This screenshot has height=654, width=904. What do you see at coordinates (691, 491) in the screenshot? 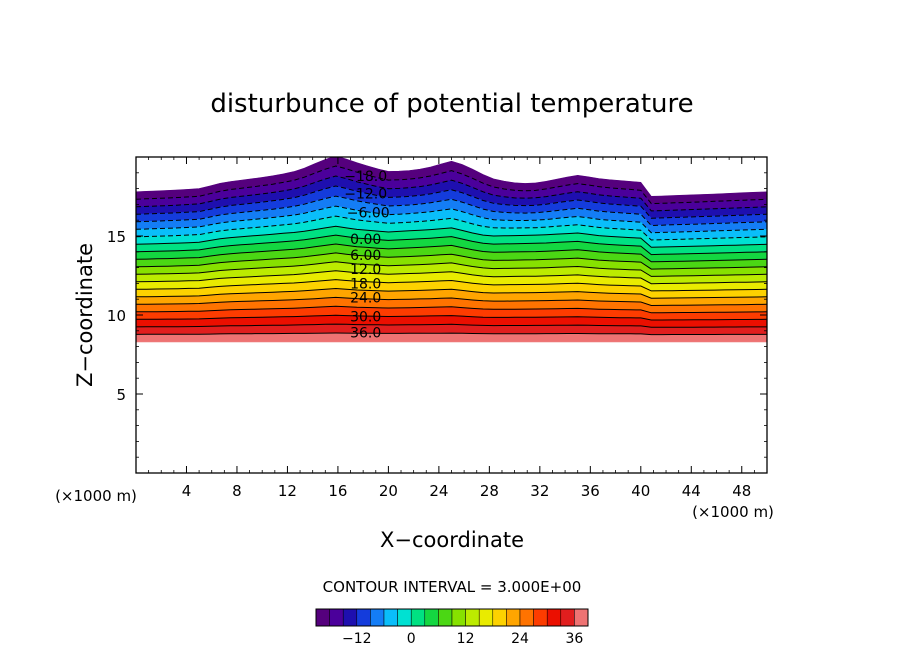
I see `x-tick-label: 44` at bounding box center [691, 491].